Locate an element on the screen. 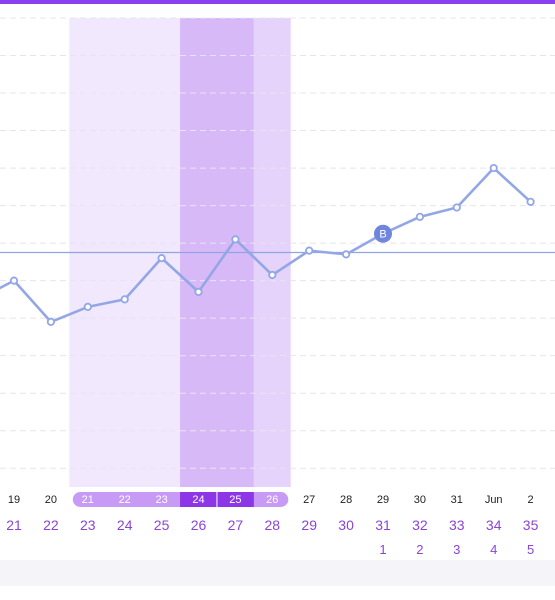 Image resolution: width=555 pixels, height=600 pixels. cycle-day-label: 31 is located at coordinates (383, 525).